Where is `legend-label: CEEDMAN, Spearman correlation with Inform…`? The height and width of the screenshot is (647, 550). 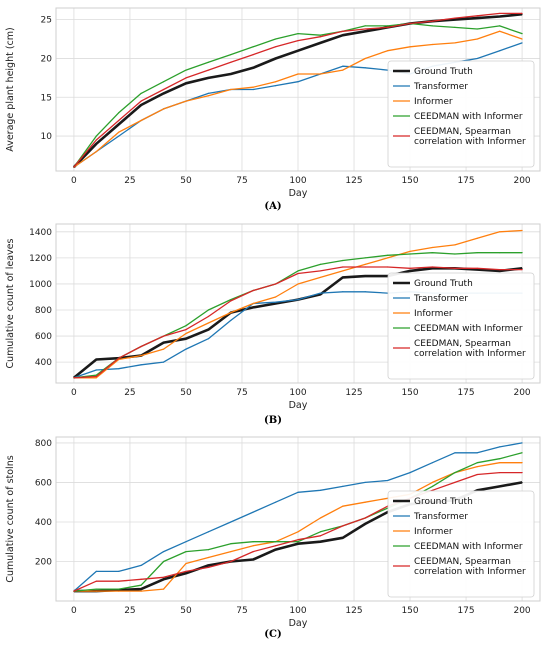 legend-label: CEEDMAN, Spearman correlation with Inform… is located at coordinates (470, 349).